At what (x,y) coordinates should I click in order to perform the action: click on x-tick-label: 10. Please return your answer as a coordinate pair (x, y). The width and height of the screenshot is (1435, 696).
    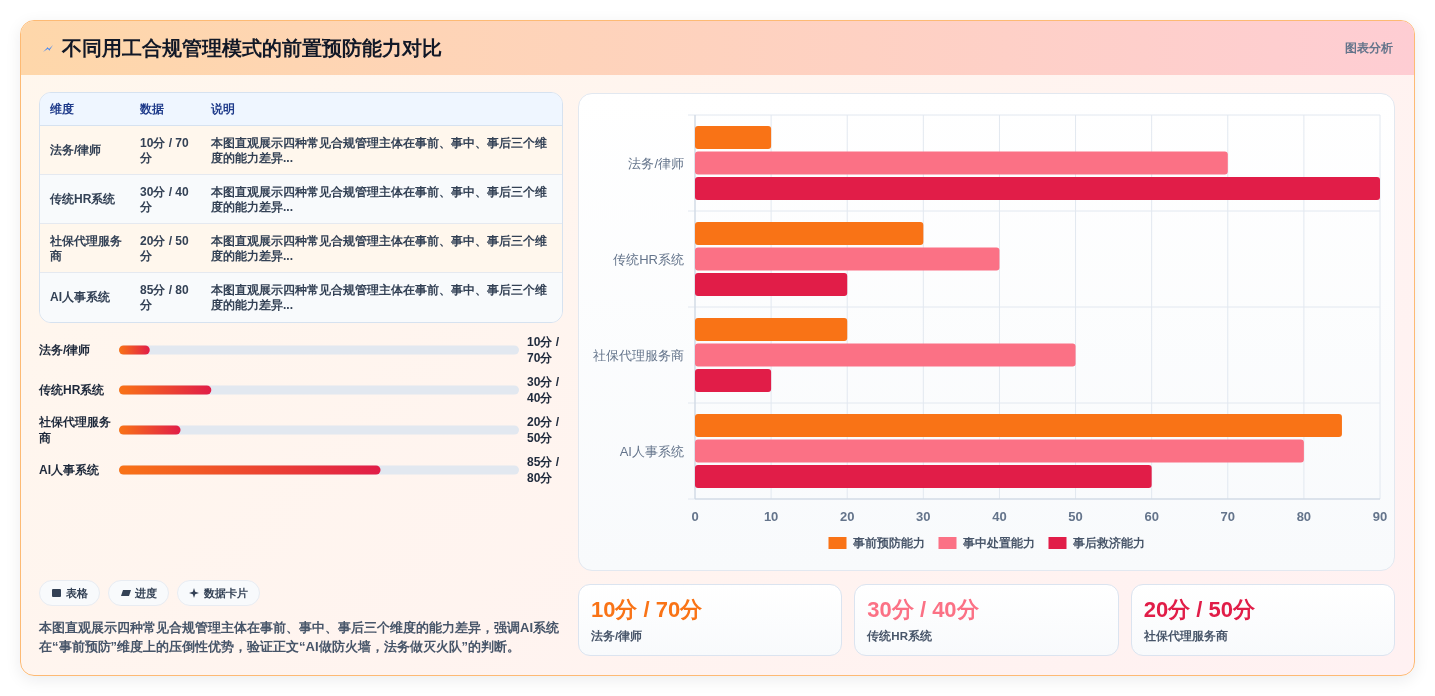
    Looking at the image, I should click on (771, 516).